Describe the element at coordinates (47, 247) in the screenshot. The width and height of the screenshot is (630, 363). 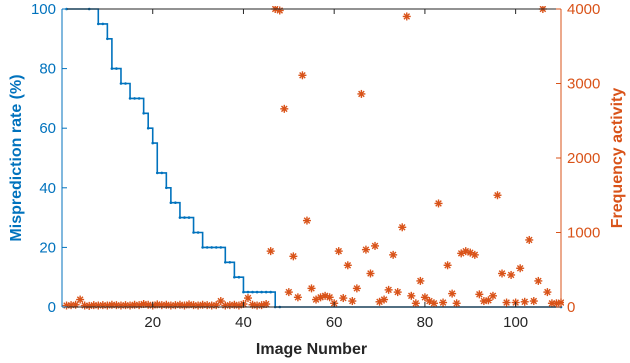
I see `y-left-tick-label: 20` at that location.